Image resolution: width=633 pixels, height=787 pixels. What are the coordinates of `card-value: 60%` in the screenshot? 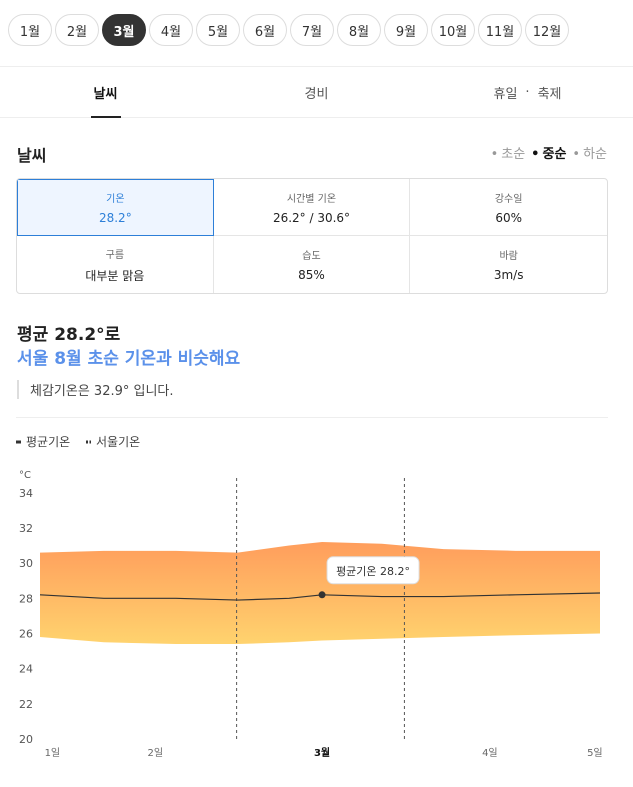 It's located at (508, 217).